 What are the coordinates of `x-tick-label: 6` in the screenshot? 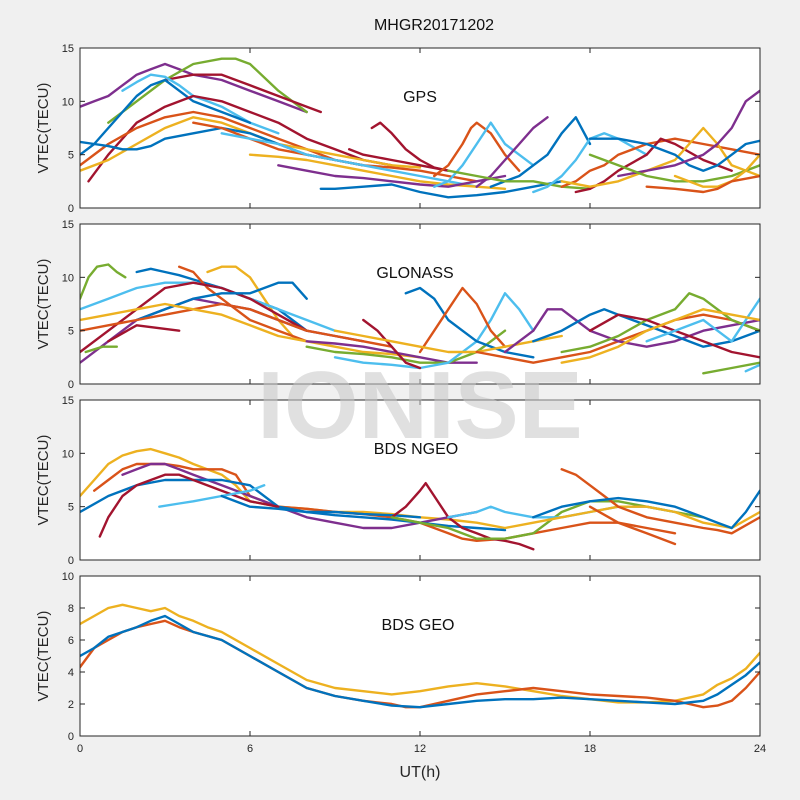 It's located at (250, 749).